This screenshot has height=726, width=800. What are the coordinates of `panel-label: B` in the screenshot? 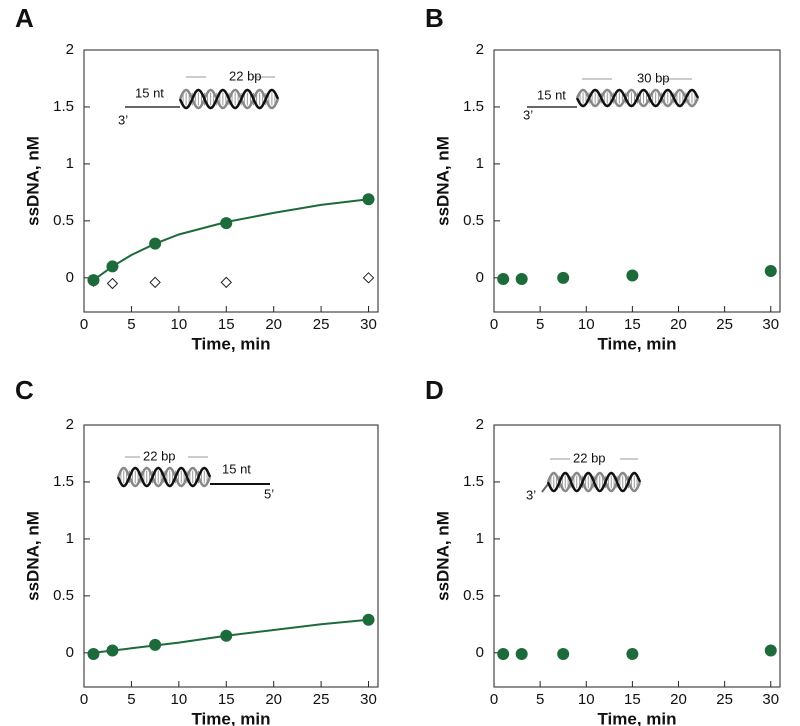 It's located at (434, 18).